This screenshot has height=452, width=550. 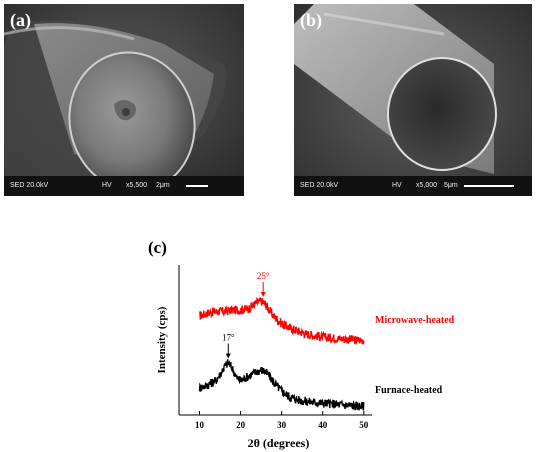 I want to click on x-tick-label: 10, so click(x=200, y=425).